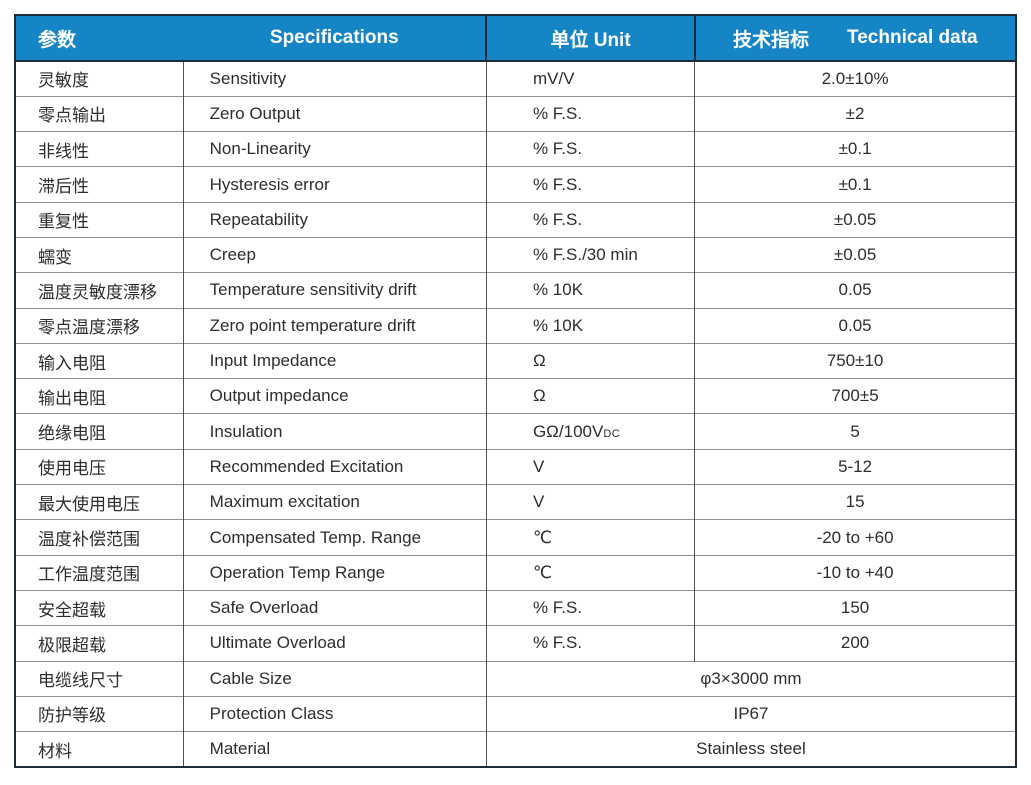 The height and width of the screenshot is (785, 1031). Describe the element at coordinates (334, 749) in the screenshot. I see `spec-cell: Material` at that location.